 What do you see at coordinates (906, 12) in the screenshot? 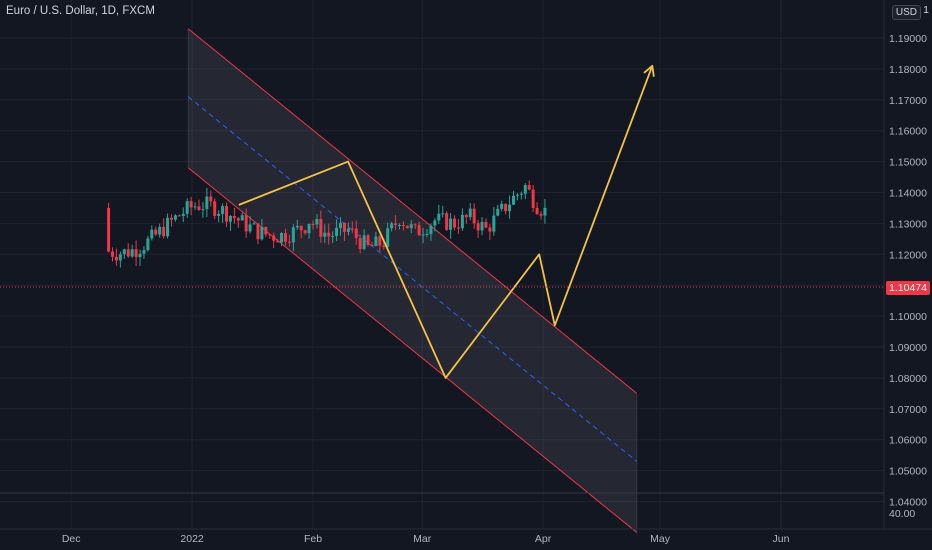
I see `currency-button: USD` at bounding box center [906, 12].